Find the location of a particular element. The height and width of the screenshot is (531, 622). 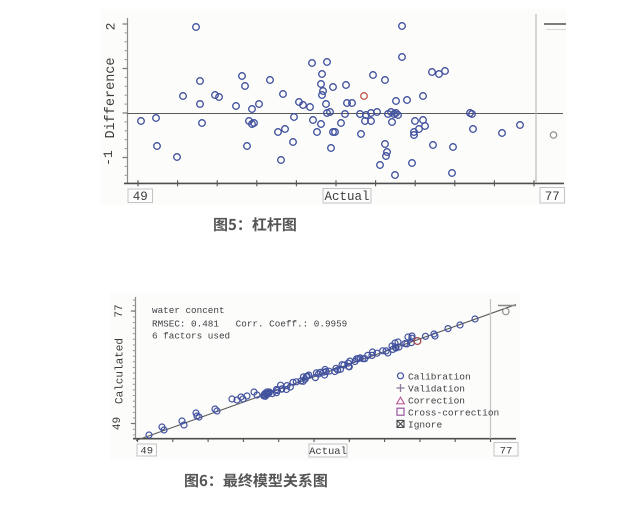

svg-text: Correction is located at coordinates (436, 400).